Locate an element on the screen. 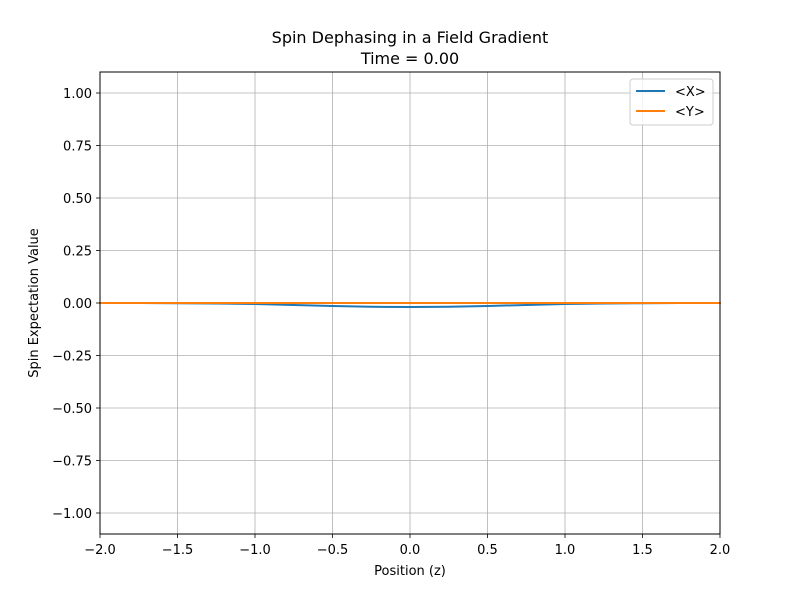 Image resolution: width=800 pixels, height=600 pixels. x-tick-label: 2.0 is located at coordinates (720, 550).